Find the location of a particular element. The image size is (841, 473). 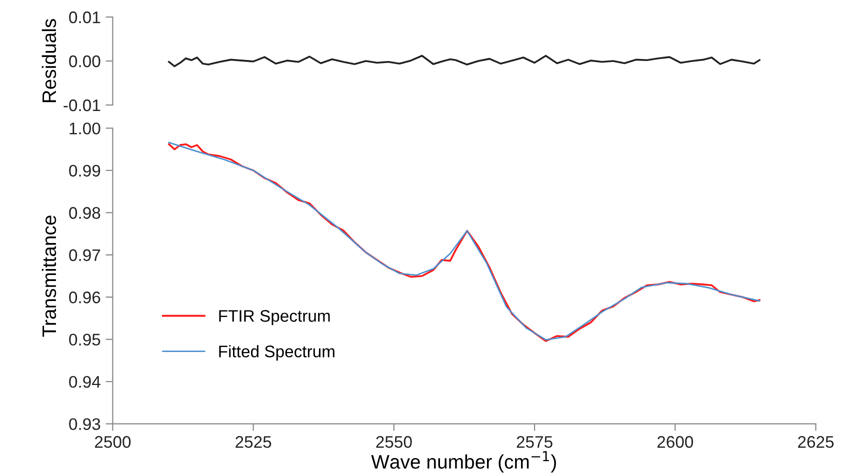

x-tick-label: 2525 is located at coordinates (254, 442).